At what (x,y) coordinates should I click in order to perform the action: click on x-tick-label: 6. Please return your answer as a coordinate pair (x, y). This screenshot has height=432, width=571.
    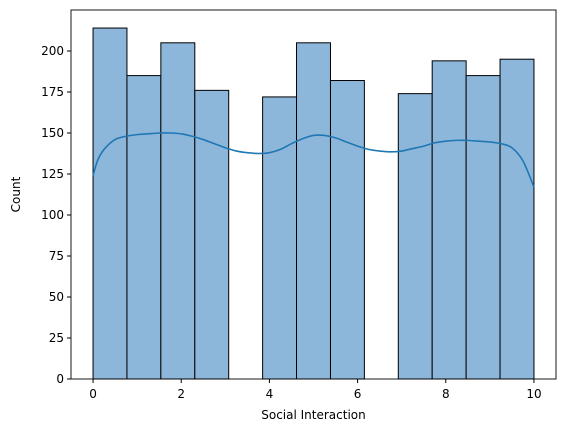
    Looking at the image, I should click on (358, 394).